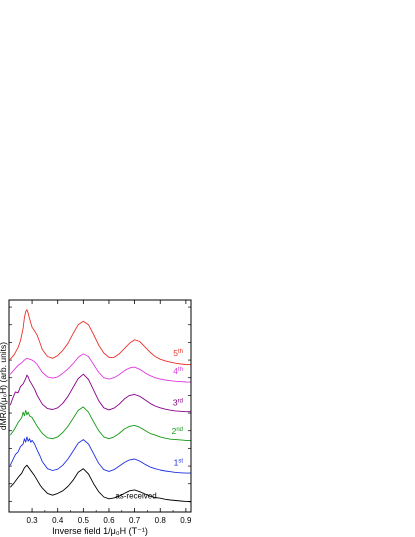 The image size is (415, 537). I want to click on x-tick-label-1: 0.4, so click(58, 520).